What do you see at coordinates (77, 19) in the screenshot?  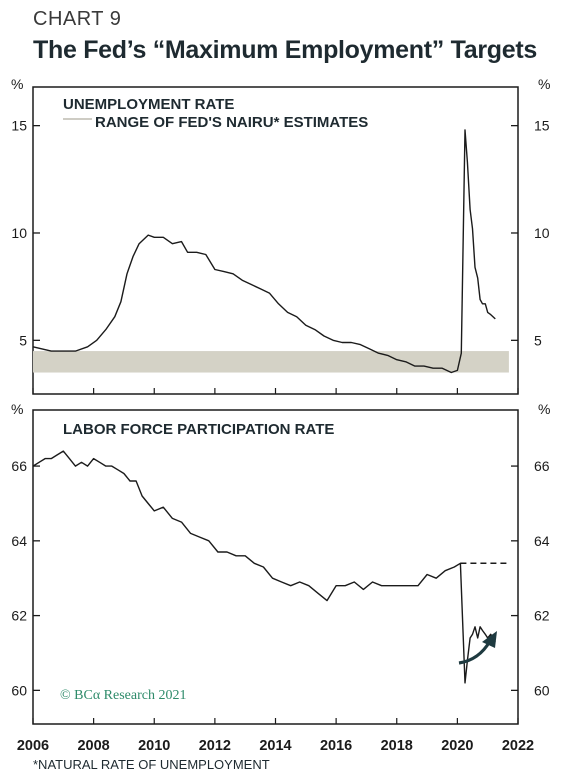 I see `chart-number: CHART 9` at bounding box center [77, 19].